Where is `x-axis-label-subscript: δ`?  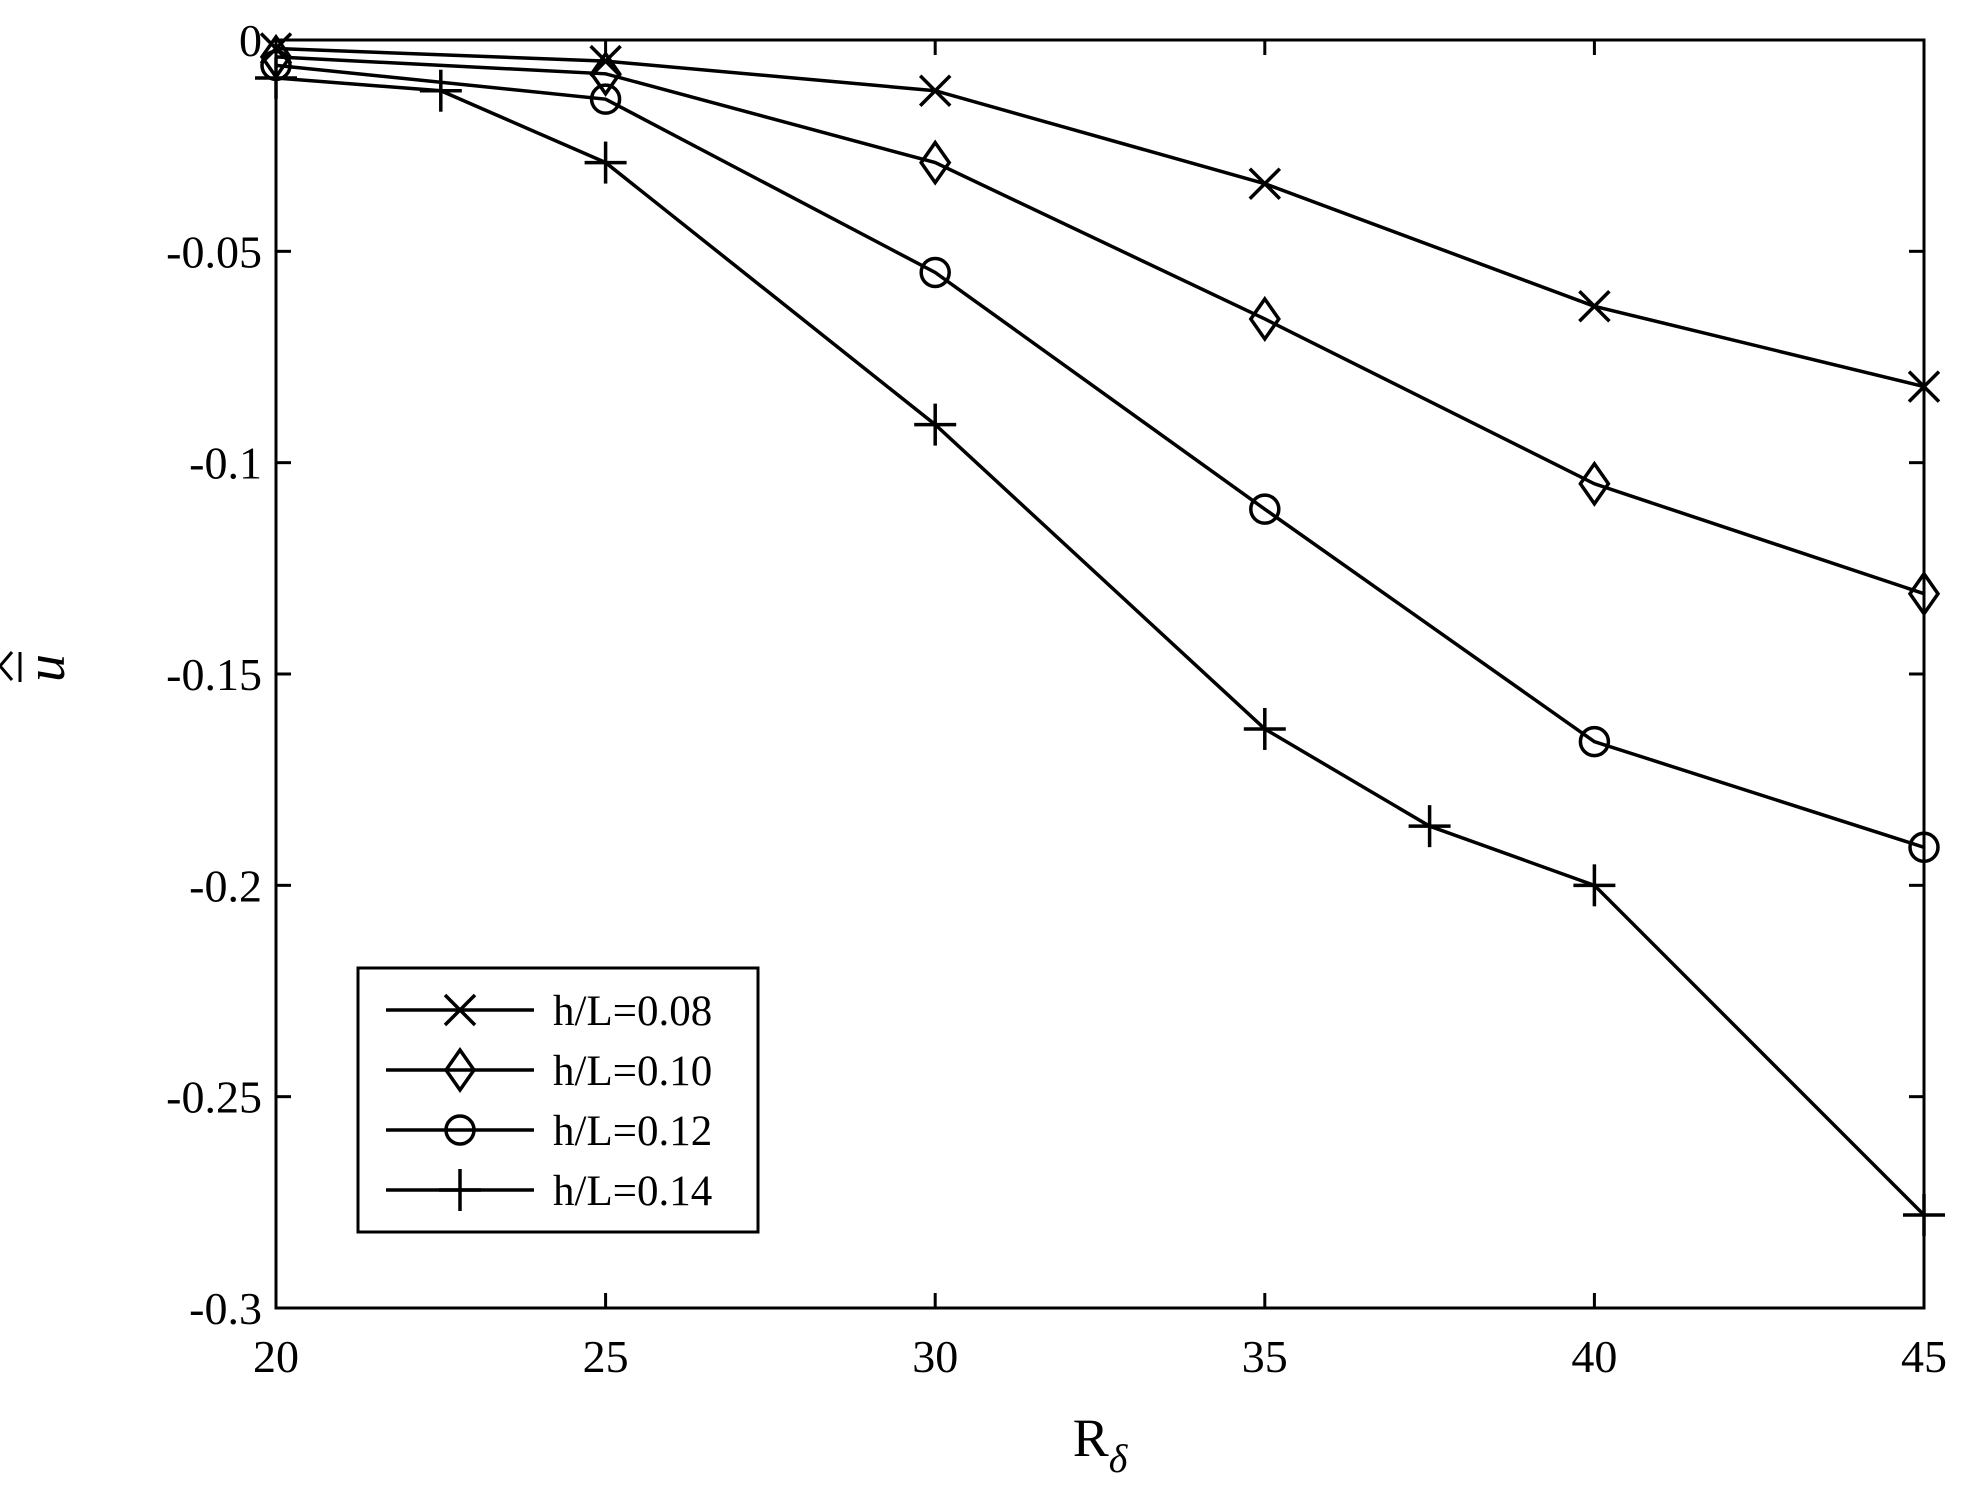 x-axis-label-subscript: δ is located at coordinates (1119, 1458).